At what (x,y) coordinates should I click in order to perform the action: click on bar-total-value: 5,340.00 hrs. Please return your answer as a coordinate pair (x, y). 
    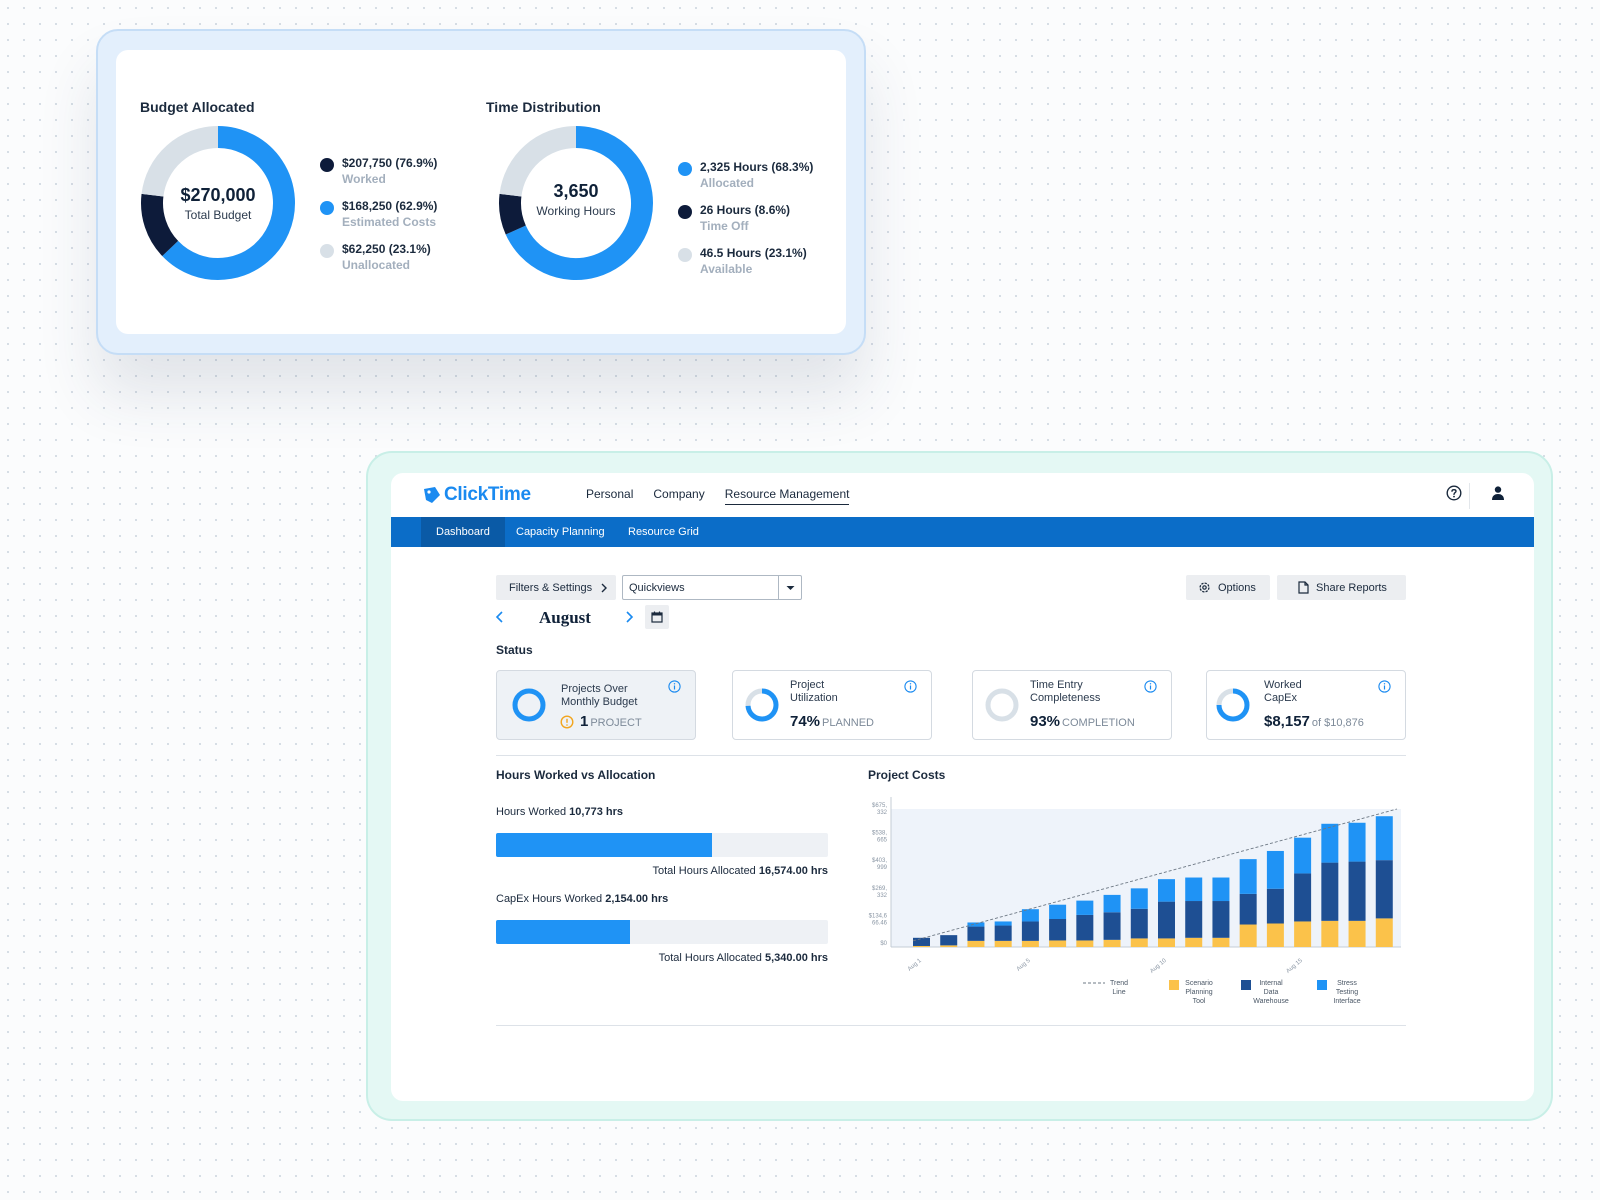
    Looking at the image, I should click on (796, 958).